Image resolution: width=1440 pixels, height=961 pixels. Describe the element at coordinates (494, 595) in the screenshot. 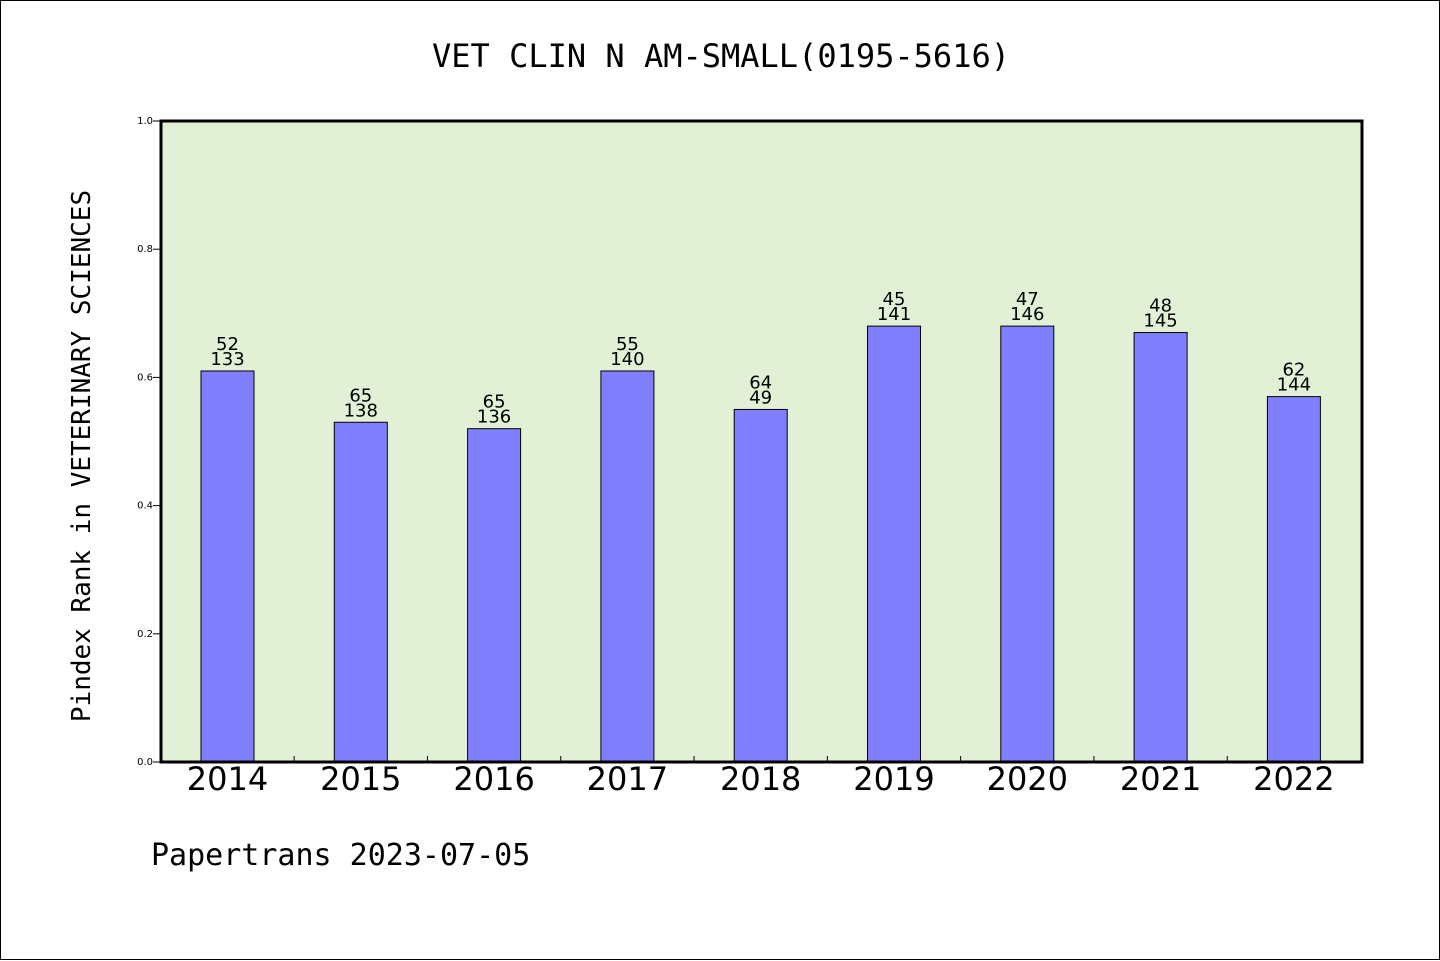

I see `bar-2016` at that location.